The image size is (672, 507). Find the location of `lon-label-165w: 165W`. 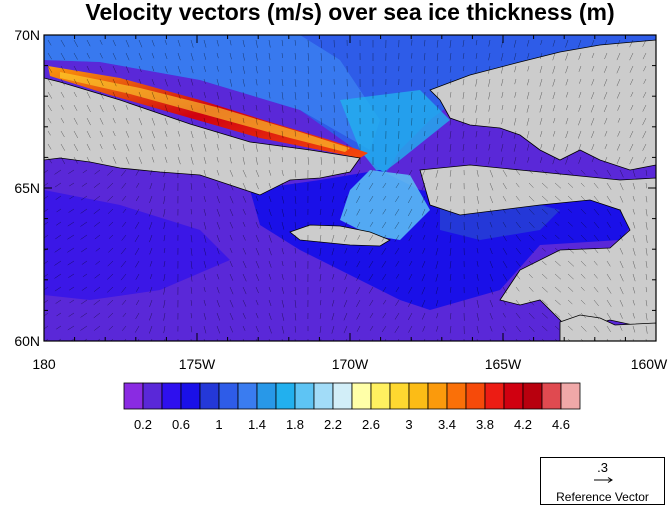

lon-label-165w: 165W is located at coordinates (503, 364).